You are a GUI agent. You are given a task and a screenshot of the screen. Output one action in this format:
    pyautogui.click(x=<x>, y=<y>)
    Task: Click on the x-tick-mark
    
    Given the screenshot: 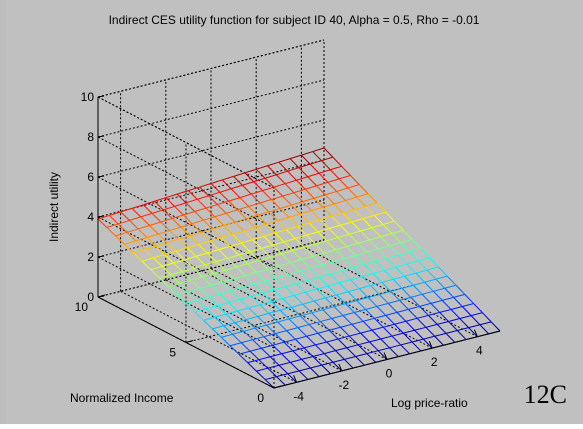 What is the action you would take?
    pyautogui.click(x=475, y=333)
    